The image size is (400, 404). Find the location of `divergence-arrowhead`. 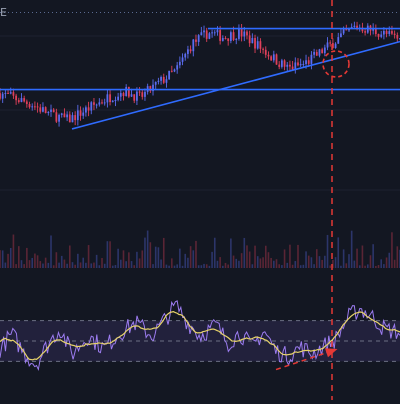

divergence-arrowhead is located at coordinates (331, 353).